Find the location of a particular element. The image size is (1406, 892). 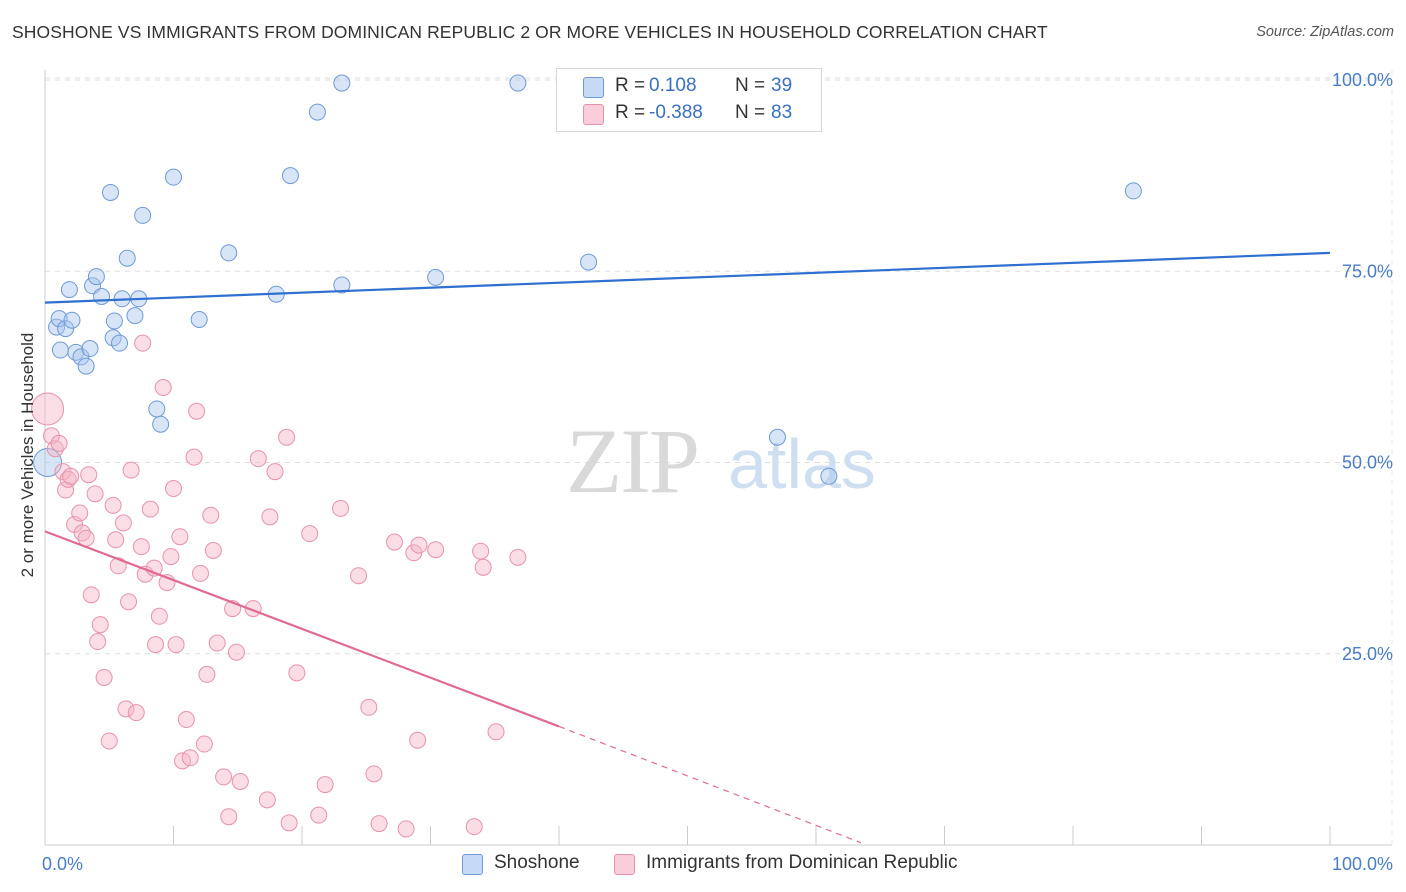

source-credit: Source: ZipAtlas.com is located at coordinates (1325, 32).